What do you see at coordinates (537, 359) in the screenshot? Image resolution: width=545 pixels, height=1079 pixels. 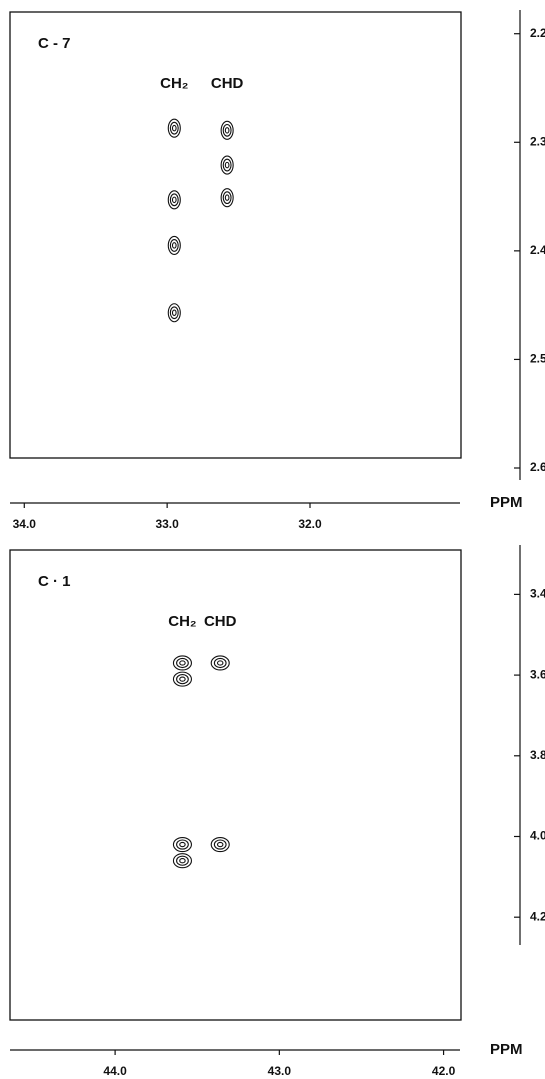 I see `y-tick-label: 2.5` at bounding box center [537, 359].